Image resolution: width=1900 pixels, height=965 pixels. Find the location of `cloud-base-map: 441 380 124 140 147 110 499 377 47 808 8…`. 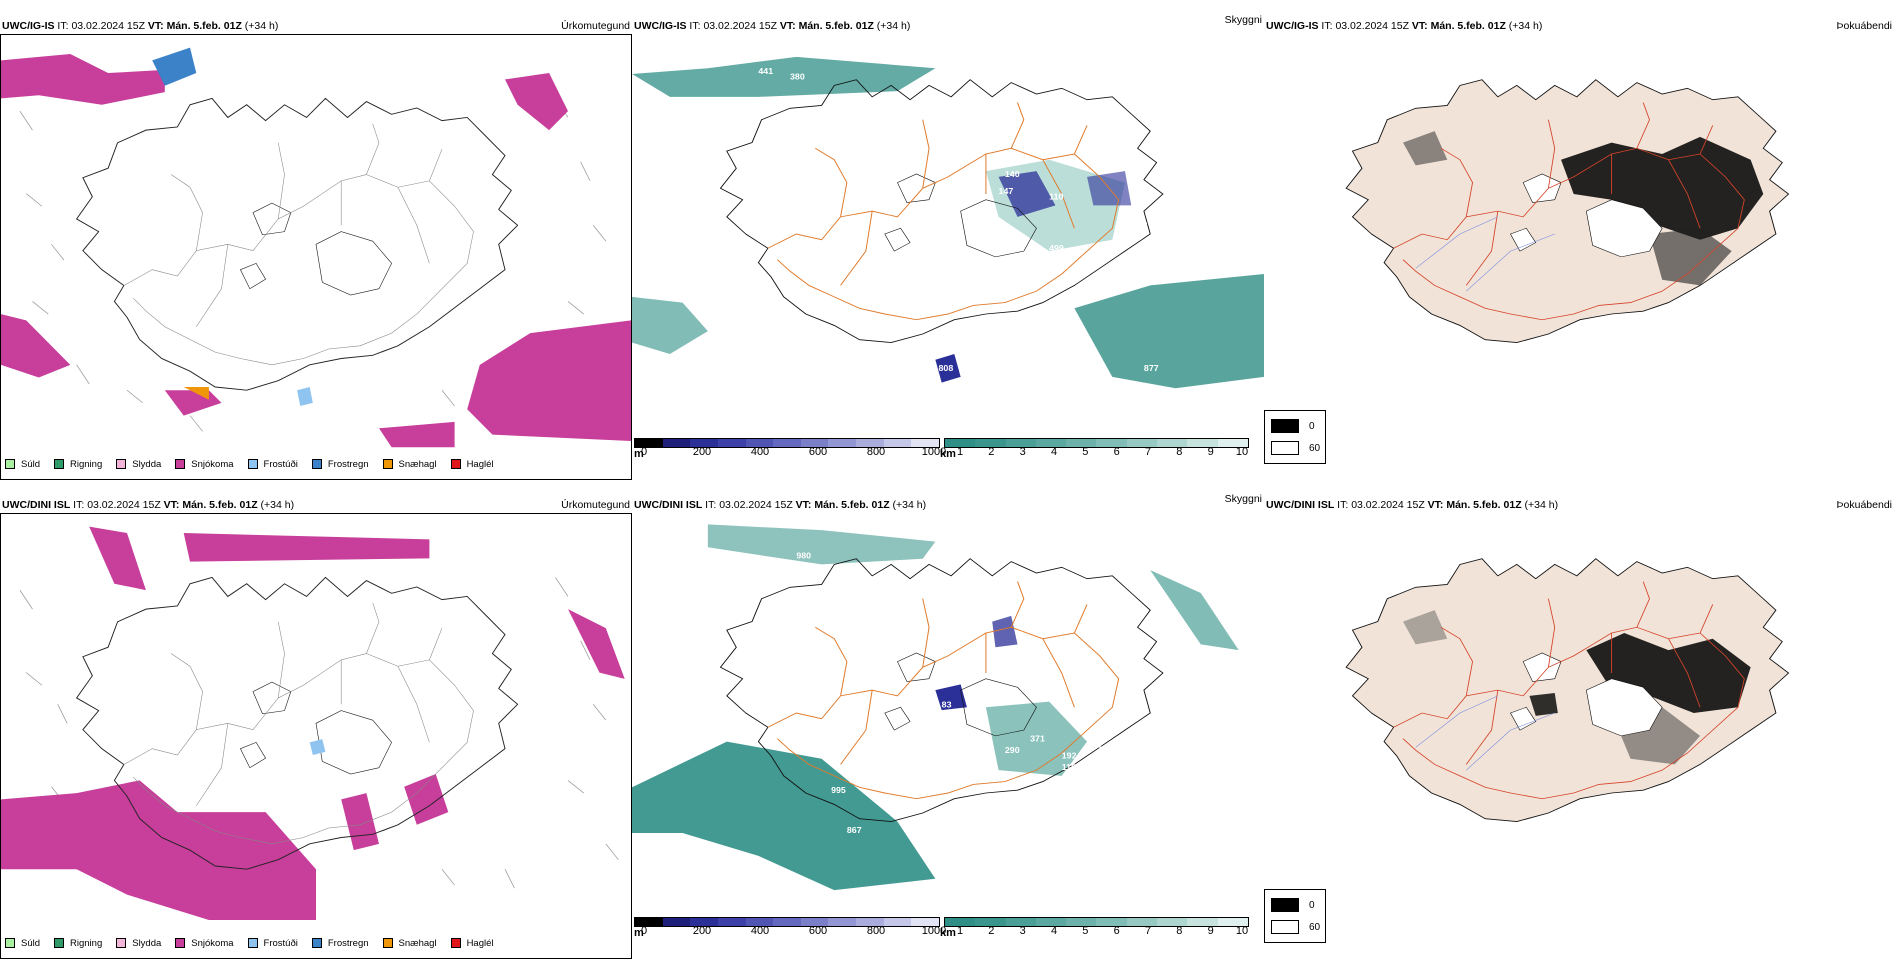

cloud-base-map: 441 380 124 140 147 110 499 377 47 808 8… is located at coordinates (948, 234).